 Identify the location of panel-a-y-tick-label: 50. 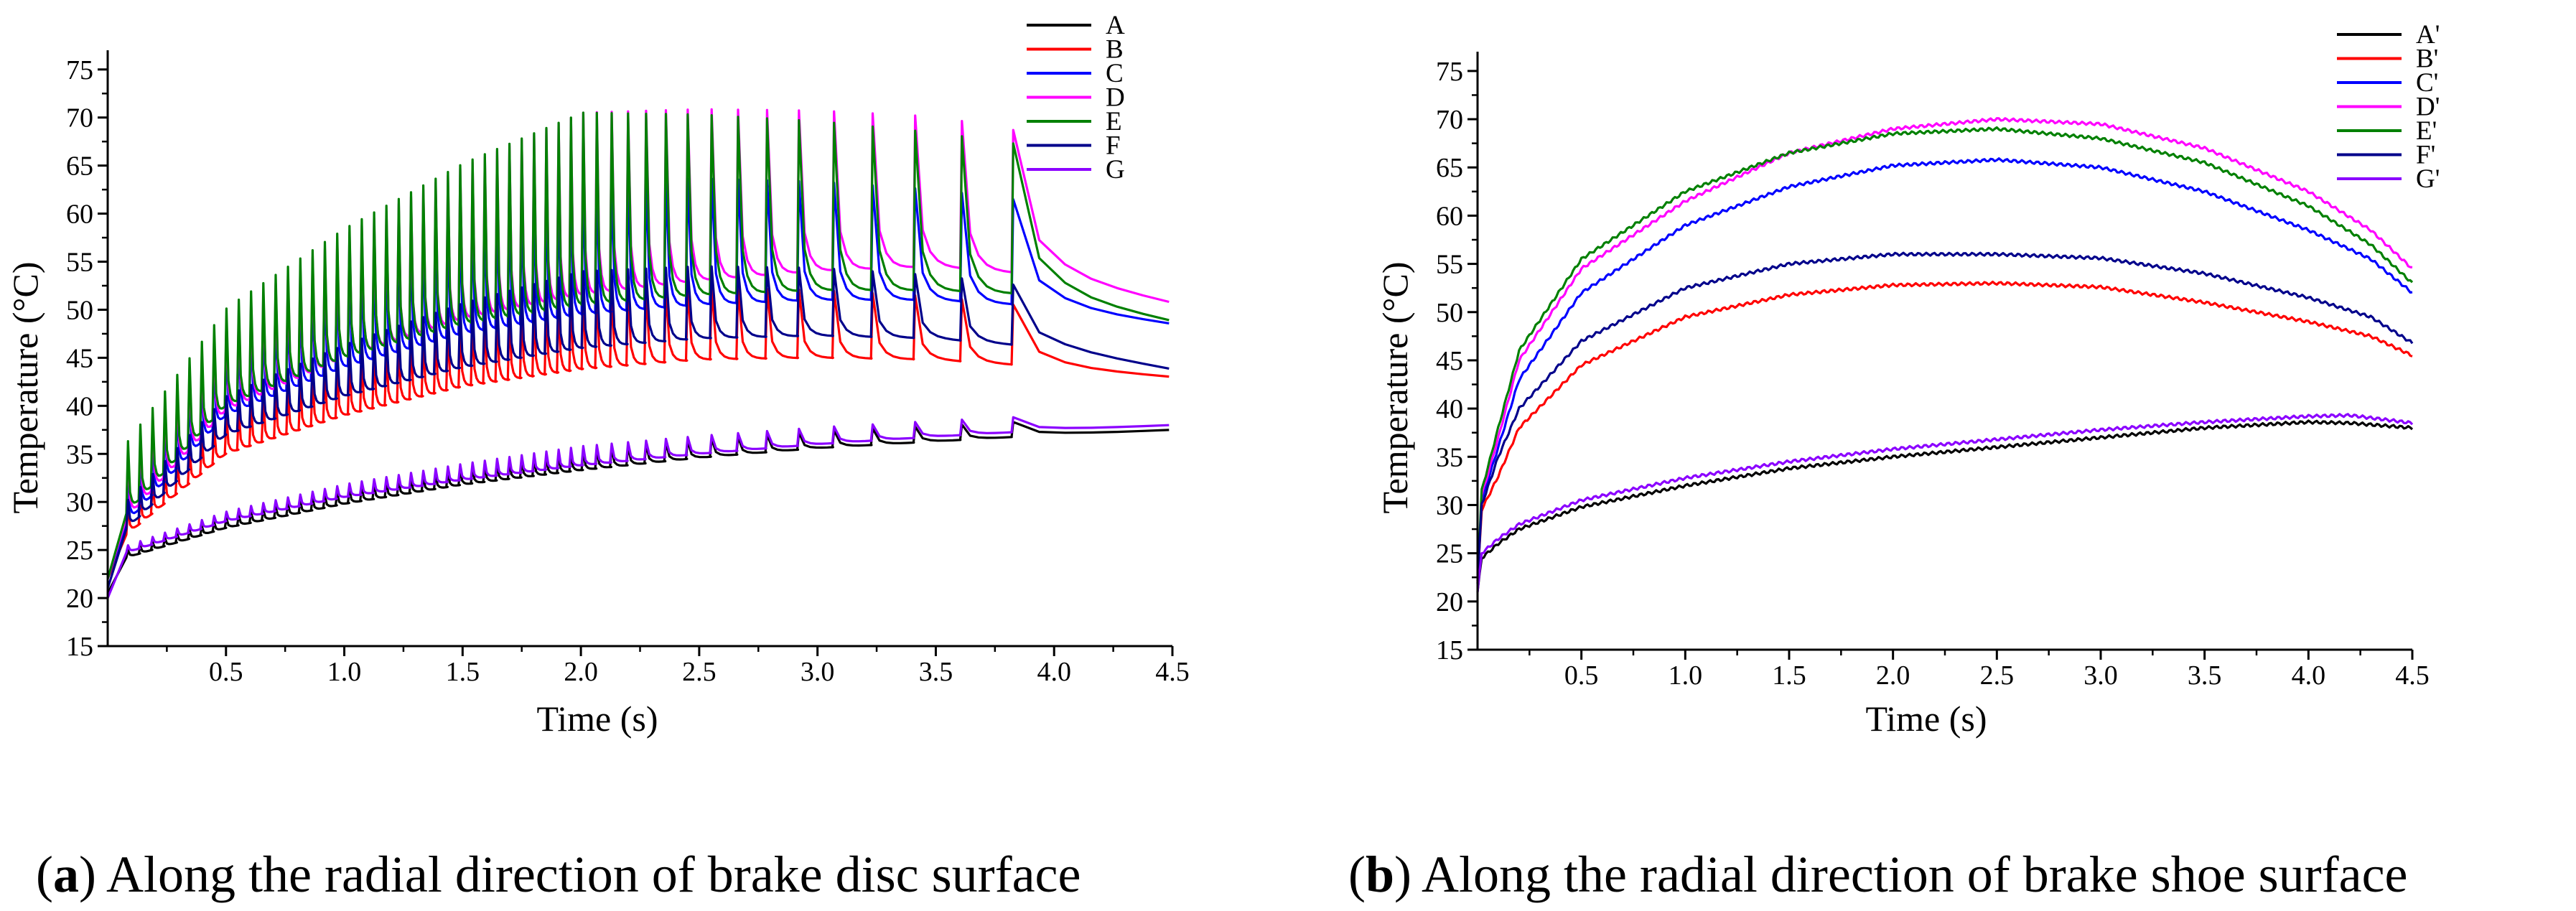
(79, 310).